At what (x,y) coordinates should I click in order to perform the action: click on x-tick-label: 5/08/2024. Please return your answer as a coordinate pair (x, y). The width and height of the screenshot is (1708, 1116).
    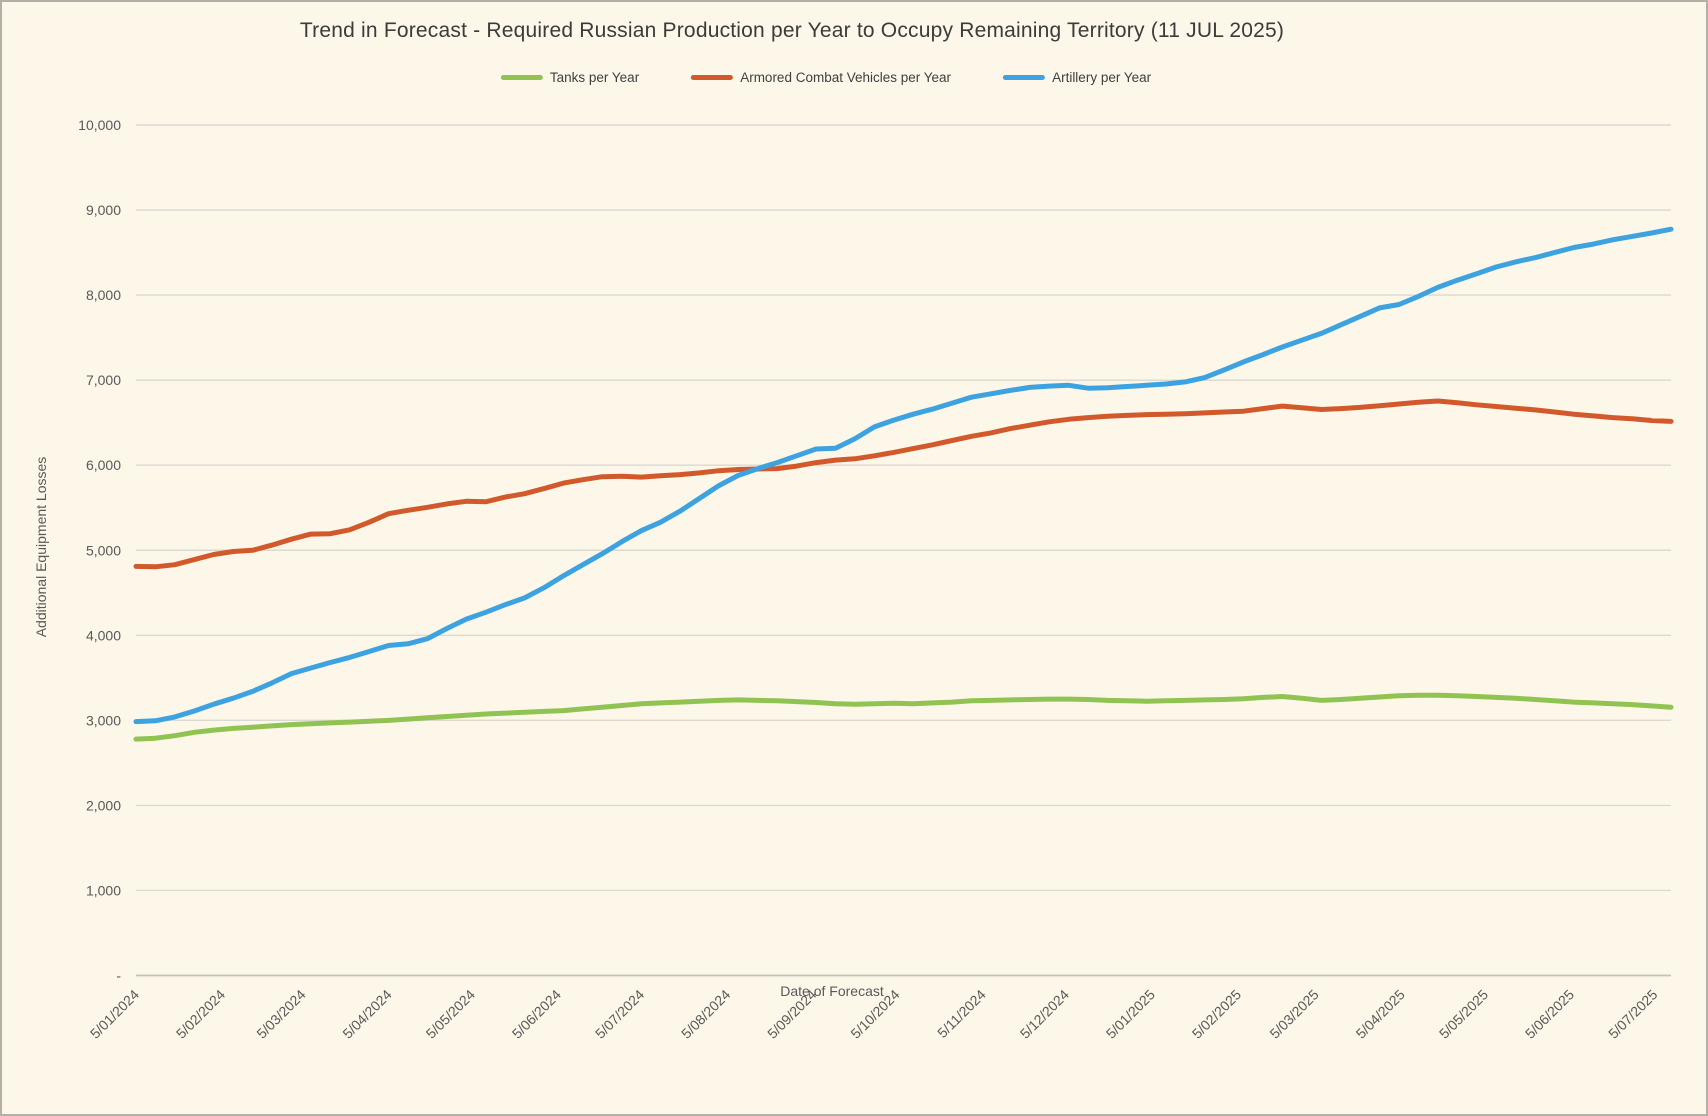
    Looking at the image, I should click on (706, 1014).